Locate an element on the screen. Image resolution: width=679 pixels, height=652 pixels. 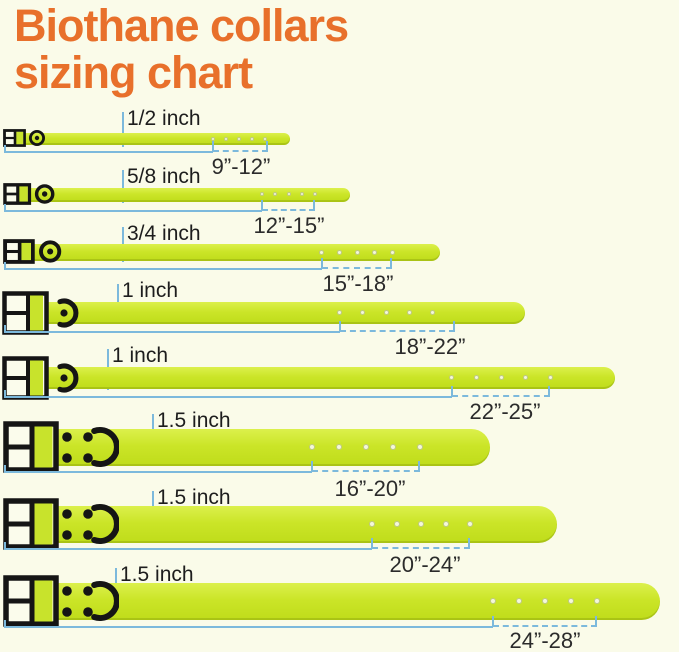
page-title: Biothane collars sizing chart is located at coordinates (181, 48).